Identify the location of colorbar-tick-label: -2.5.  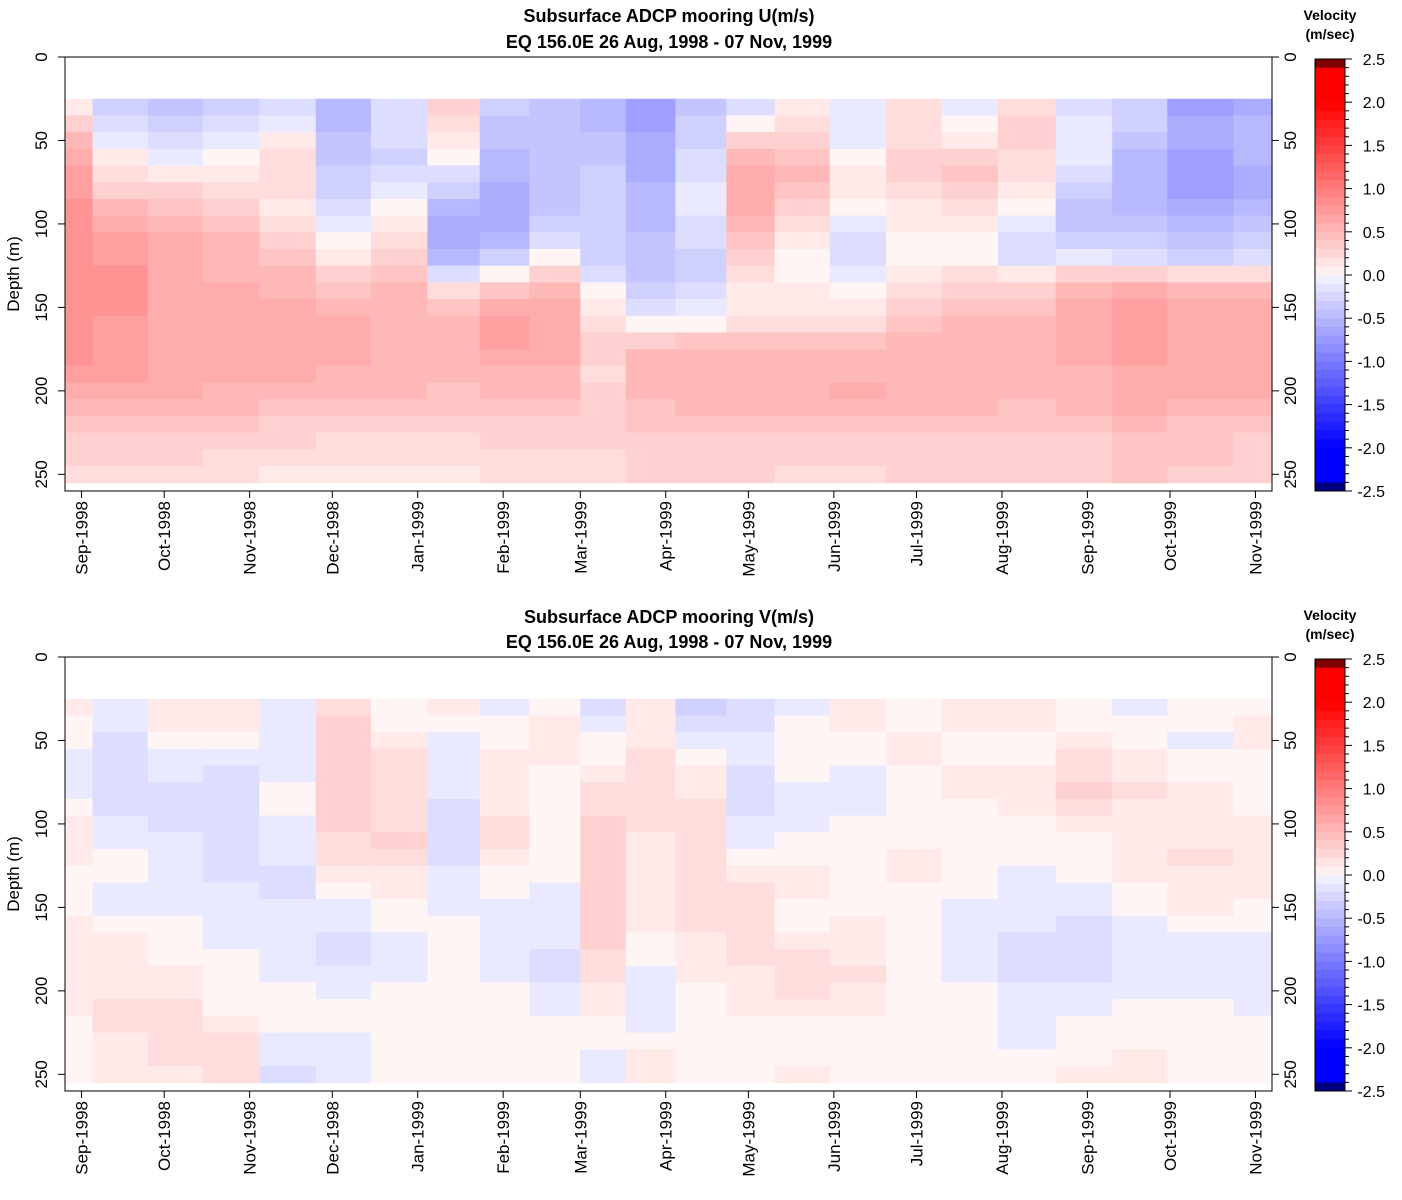
(1371, 1092).